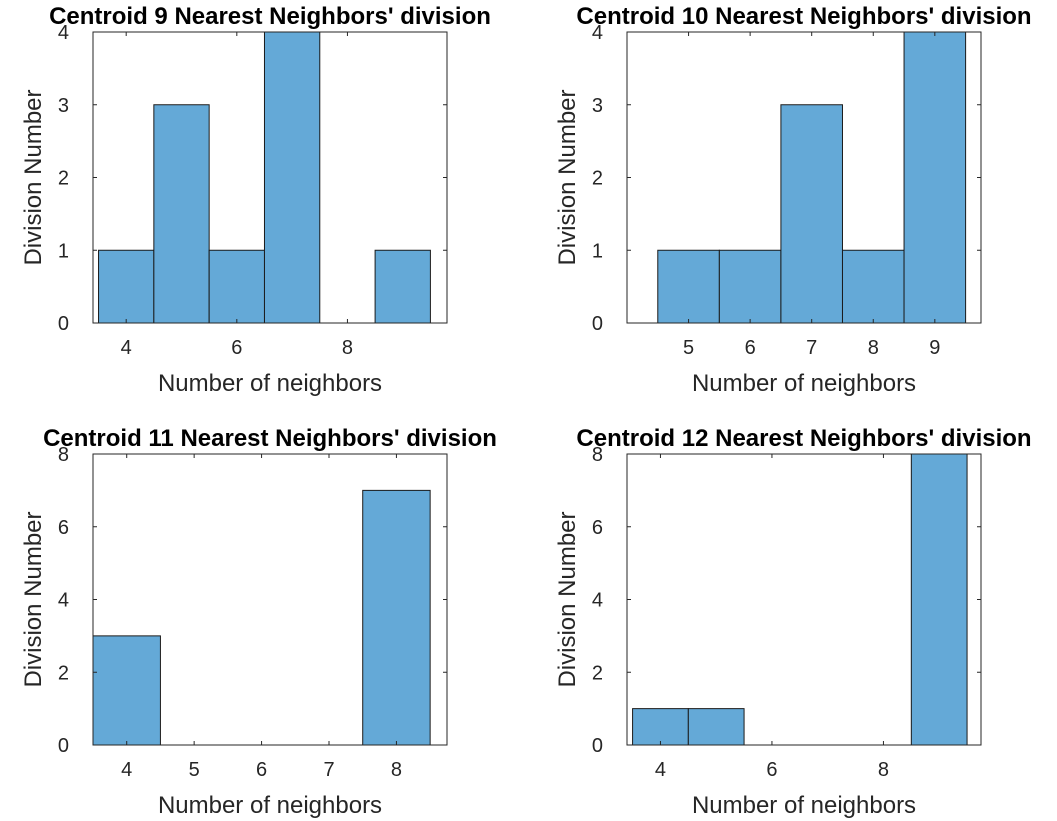  Describe the element at coordinates (270, 16) in the screenshot. I see `chart-title: Centroid 9 Nearest Neighbors' division` at that location.